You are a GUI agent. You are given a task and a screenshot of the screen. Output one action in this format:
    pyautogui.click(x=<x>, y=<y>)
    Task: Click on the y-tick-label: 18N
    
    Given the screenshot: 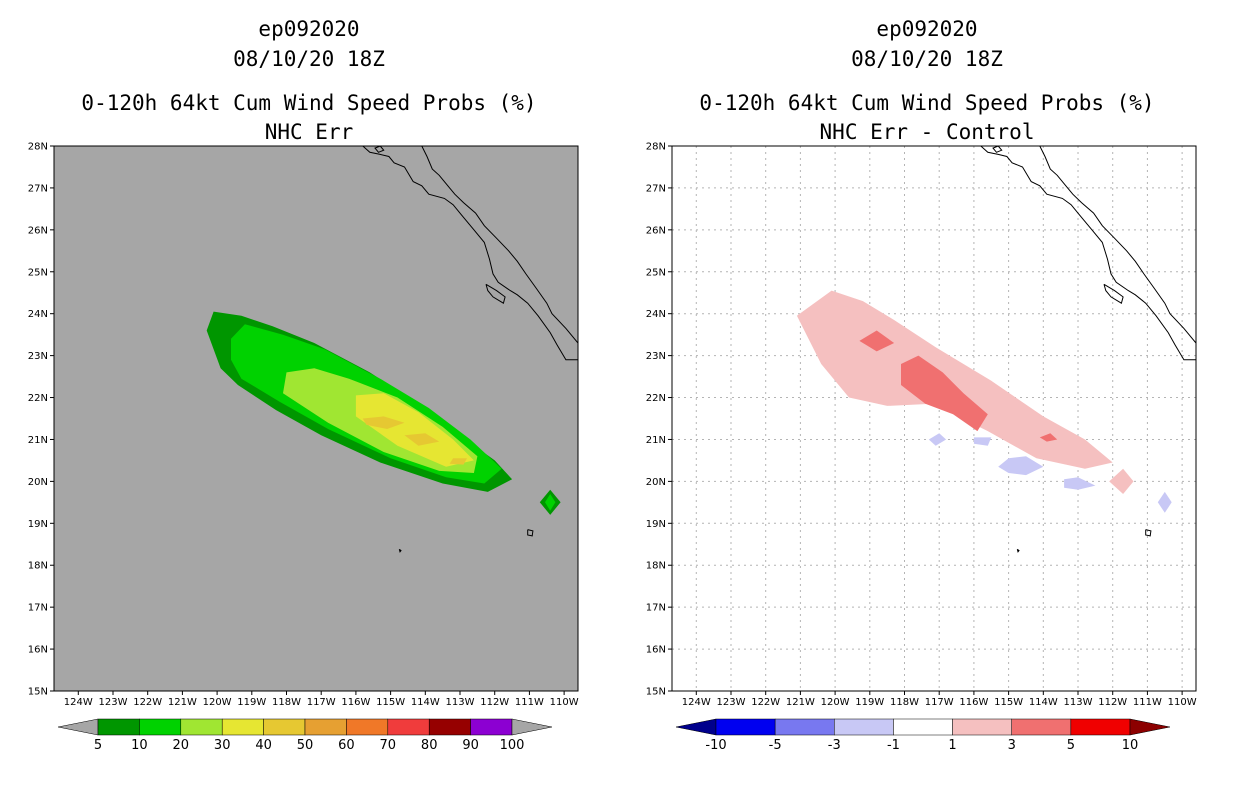 What is the action you would take?
    pyautogui.click(x=656, y=566)
    